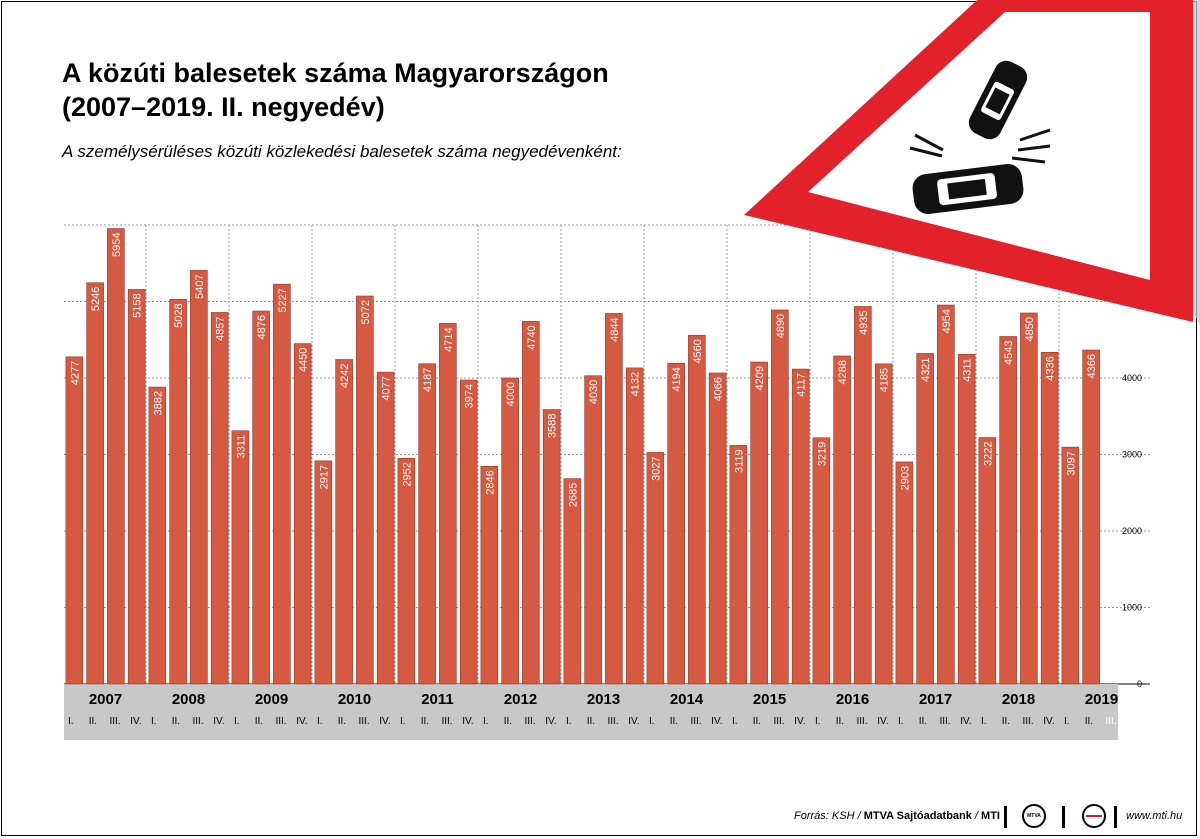 Image resolution: width=1200 pixels, height=839 pixels. I want to click on data-label: 4194, so click(677, 379).